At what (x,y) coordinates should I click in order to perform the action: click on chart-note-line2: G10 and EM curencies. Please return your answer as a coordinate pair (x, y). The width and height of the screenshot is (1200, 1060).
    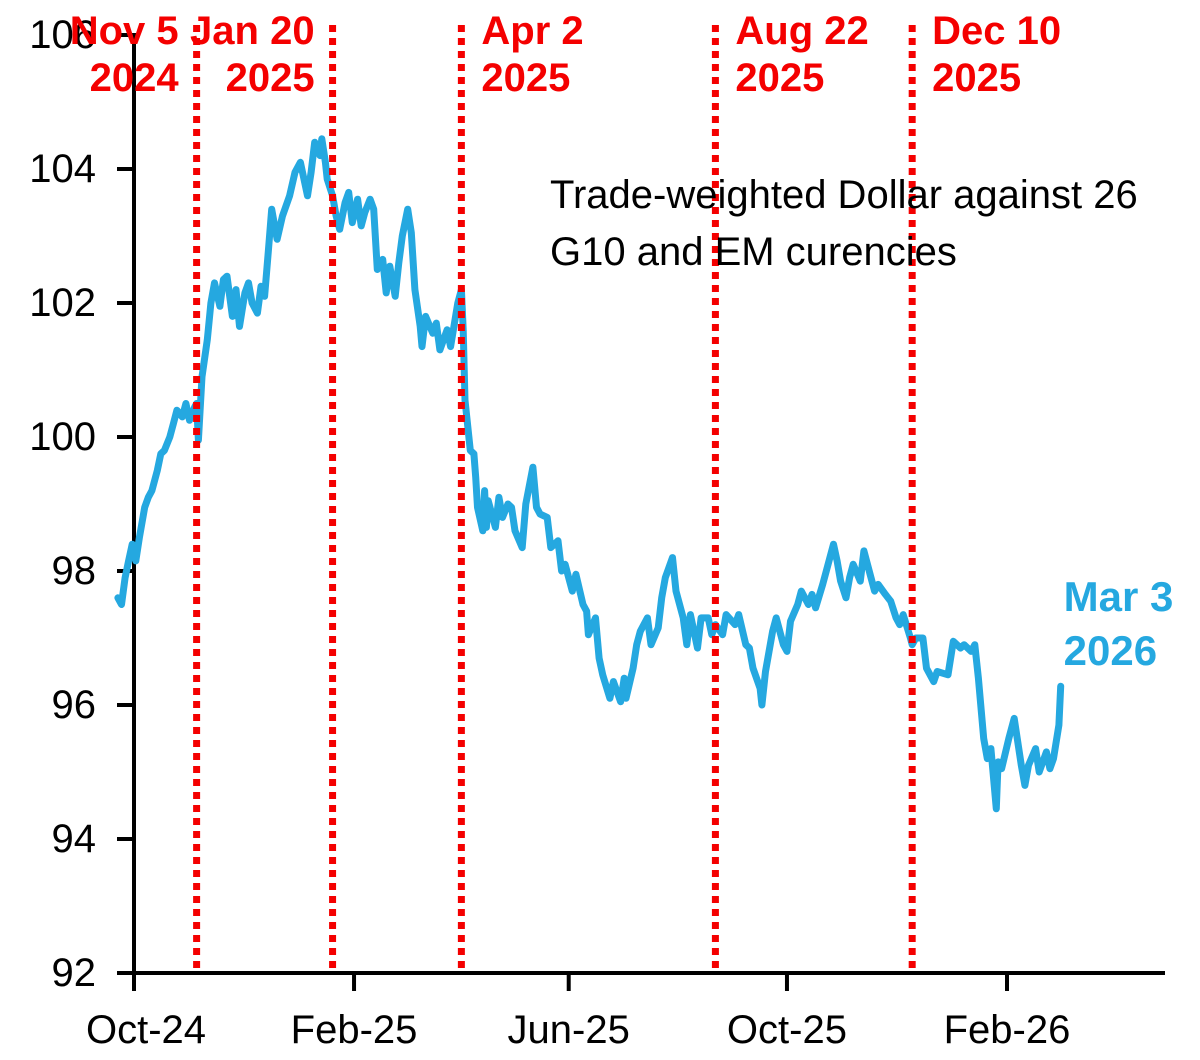
    Looking at the image, I should click on (753, 252).